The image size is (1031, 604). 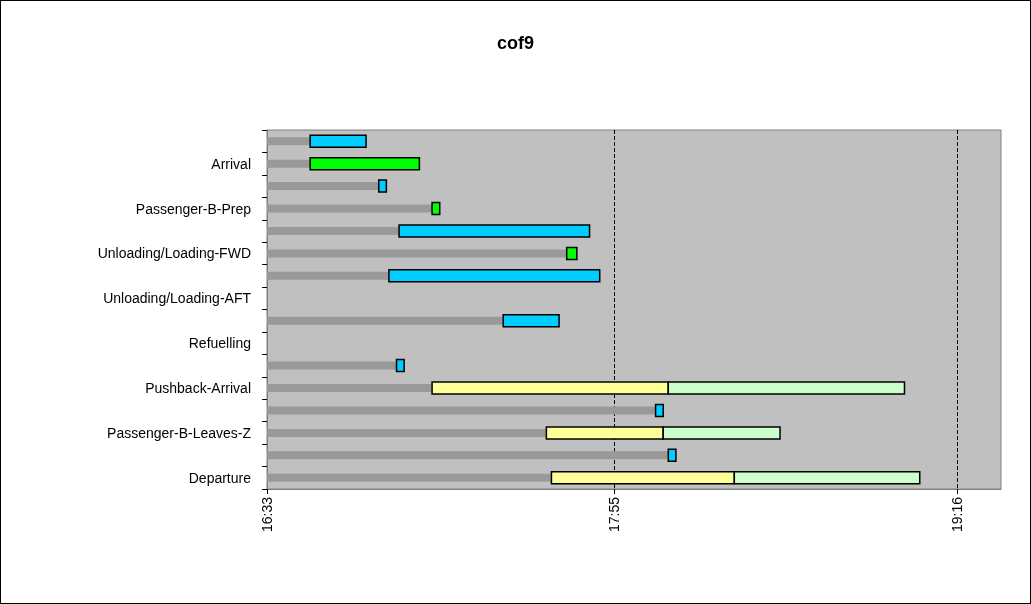 I want to click on y-tick-label: Unloading/Loading-AFT, so click(x=177, y=298).